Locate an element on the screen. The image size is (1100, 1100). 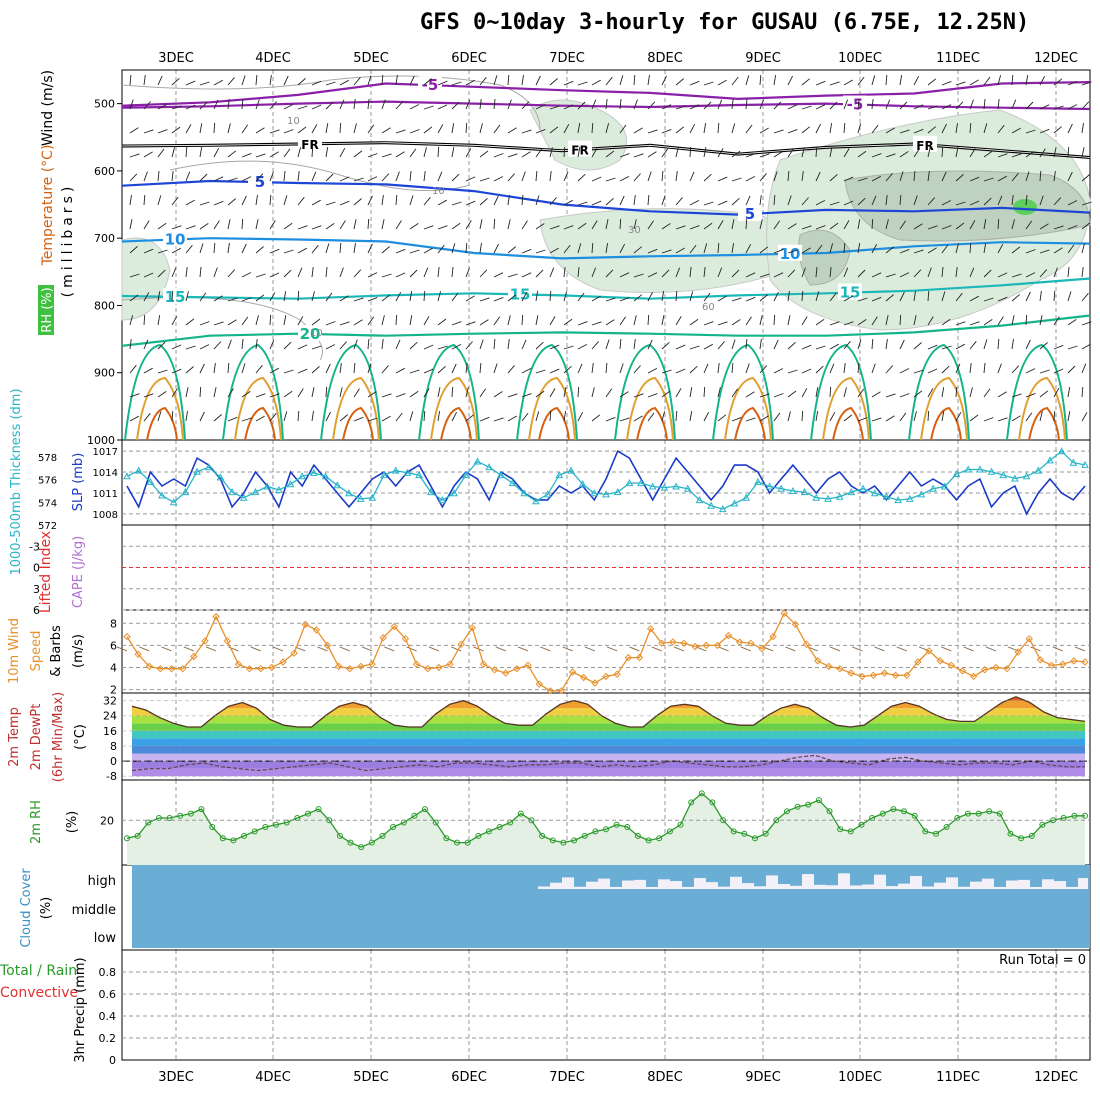
rh-unit-label: (%) is located at coordinates (72, 822).